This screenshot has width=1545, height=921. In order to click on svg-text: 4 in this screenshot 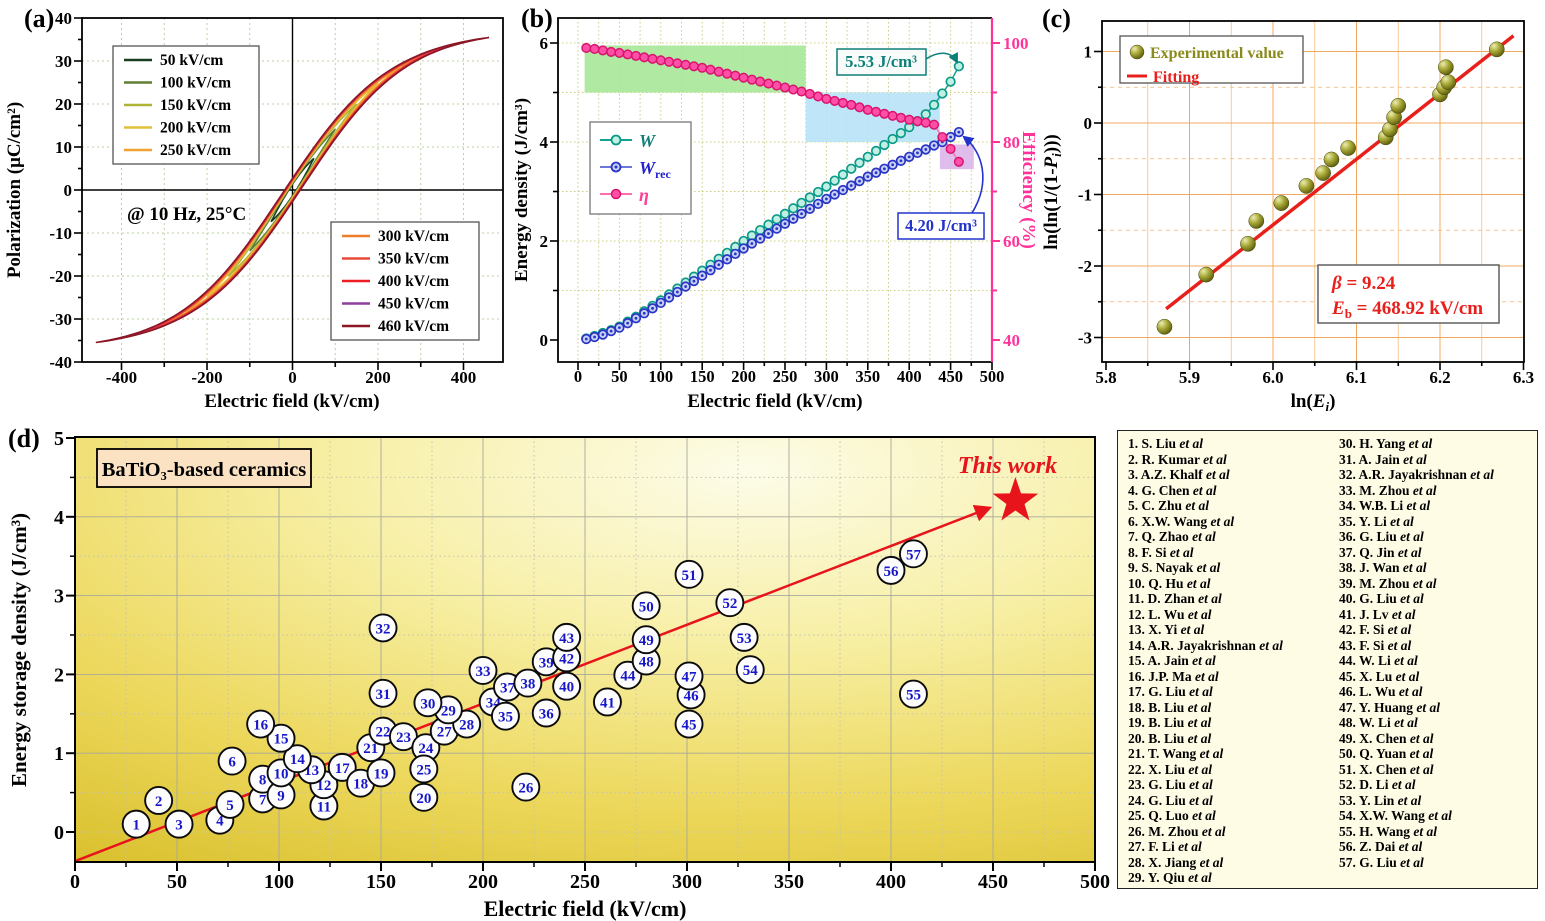, I will do `click(220, 822)`.